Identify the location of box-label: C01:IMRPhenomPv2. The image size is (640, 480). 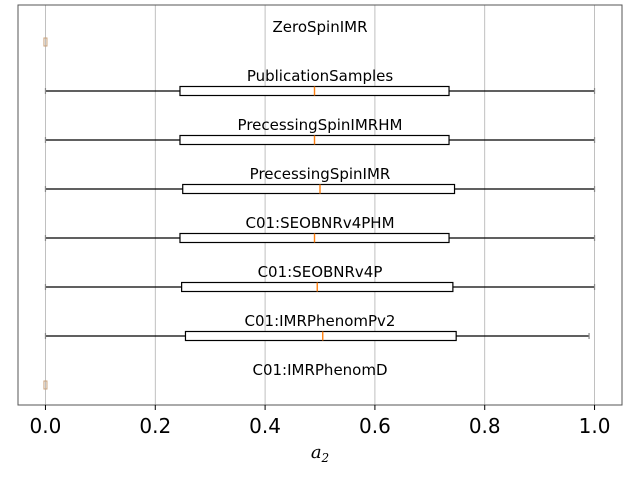
(320, 321).